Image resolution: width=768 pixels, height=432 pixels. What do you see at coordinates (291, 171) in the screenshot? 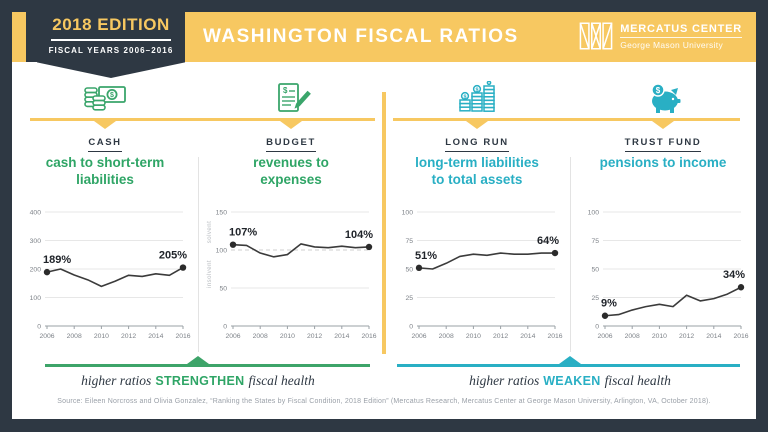
I see `panel-title: revenues to expenses` at bounding box center [291, 171].